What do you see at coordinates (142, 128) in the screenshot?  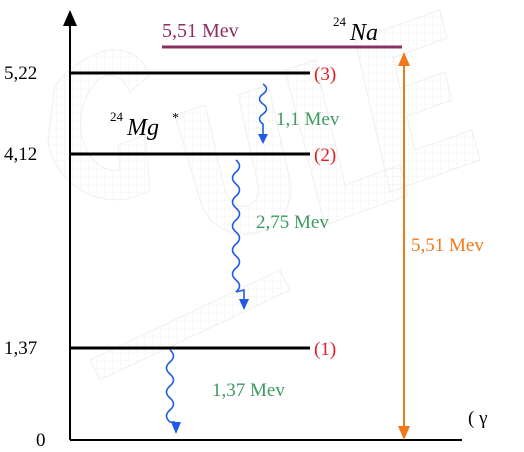 I see `magnesium-symbol: Mg` at bounding box center [142, 128].